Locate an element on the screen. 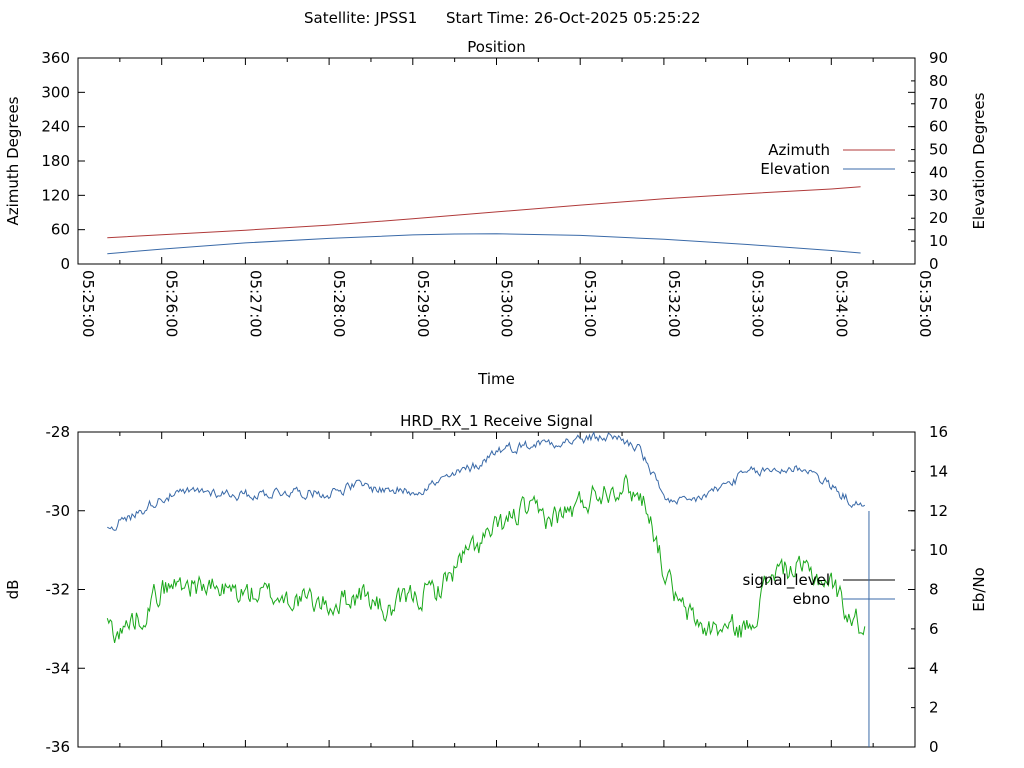 The image size is (1024, 768). y2-tick-label: 80 is located at coordinates (938, 81).